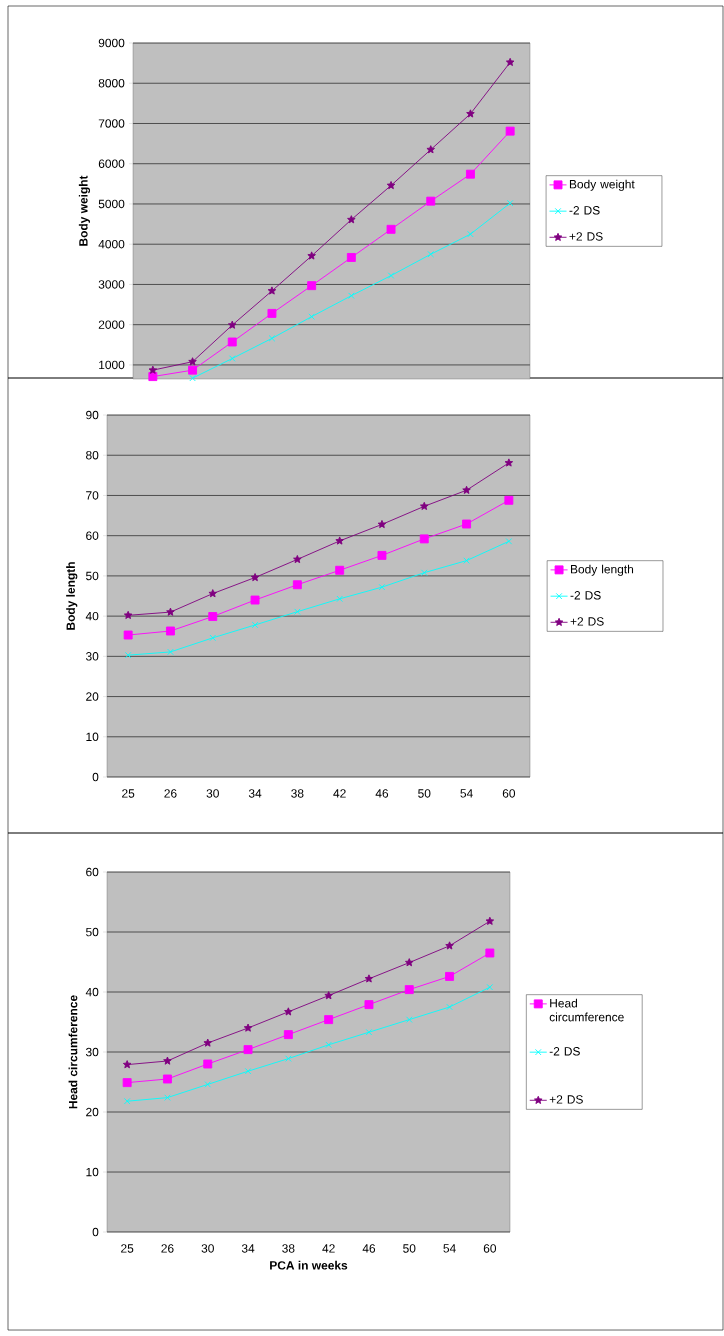 The height and width of the screenshot is (1336, 724). I want to click on y-axis-title: Head circumference, so click(73, 1052).